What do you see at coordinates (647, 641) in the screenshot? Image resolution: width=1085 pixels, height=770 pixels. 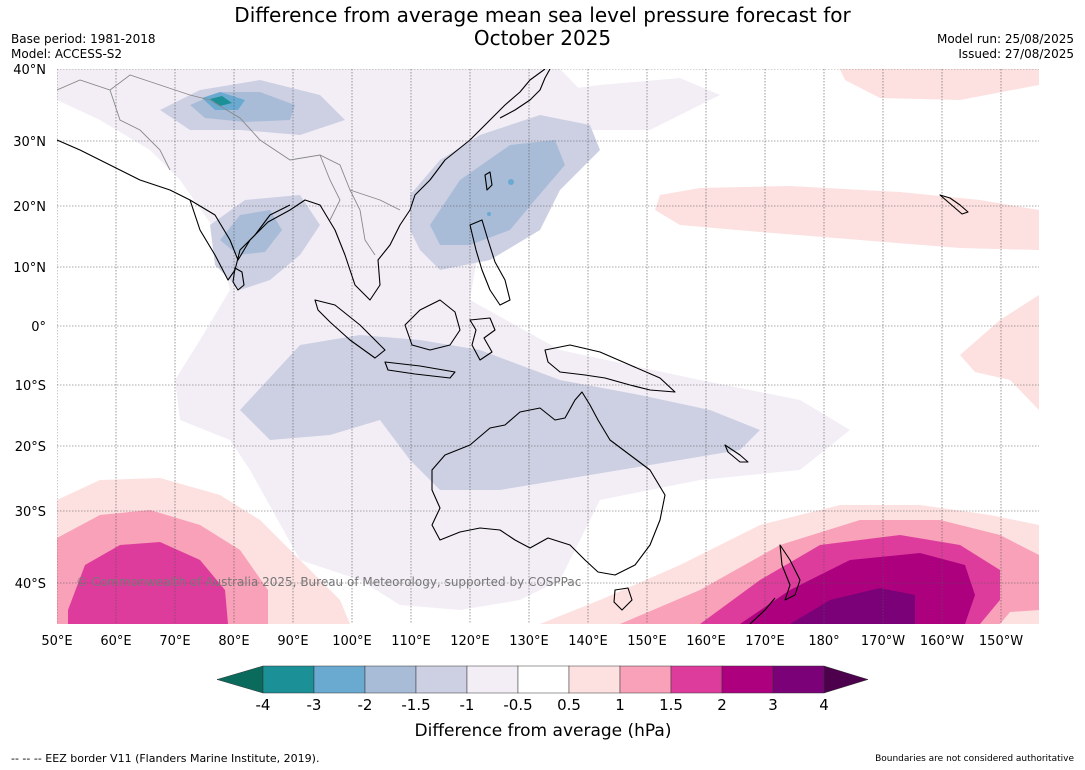 I see `lon-label: 150°E` at bounding box center [647, 641].